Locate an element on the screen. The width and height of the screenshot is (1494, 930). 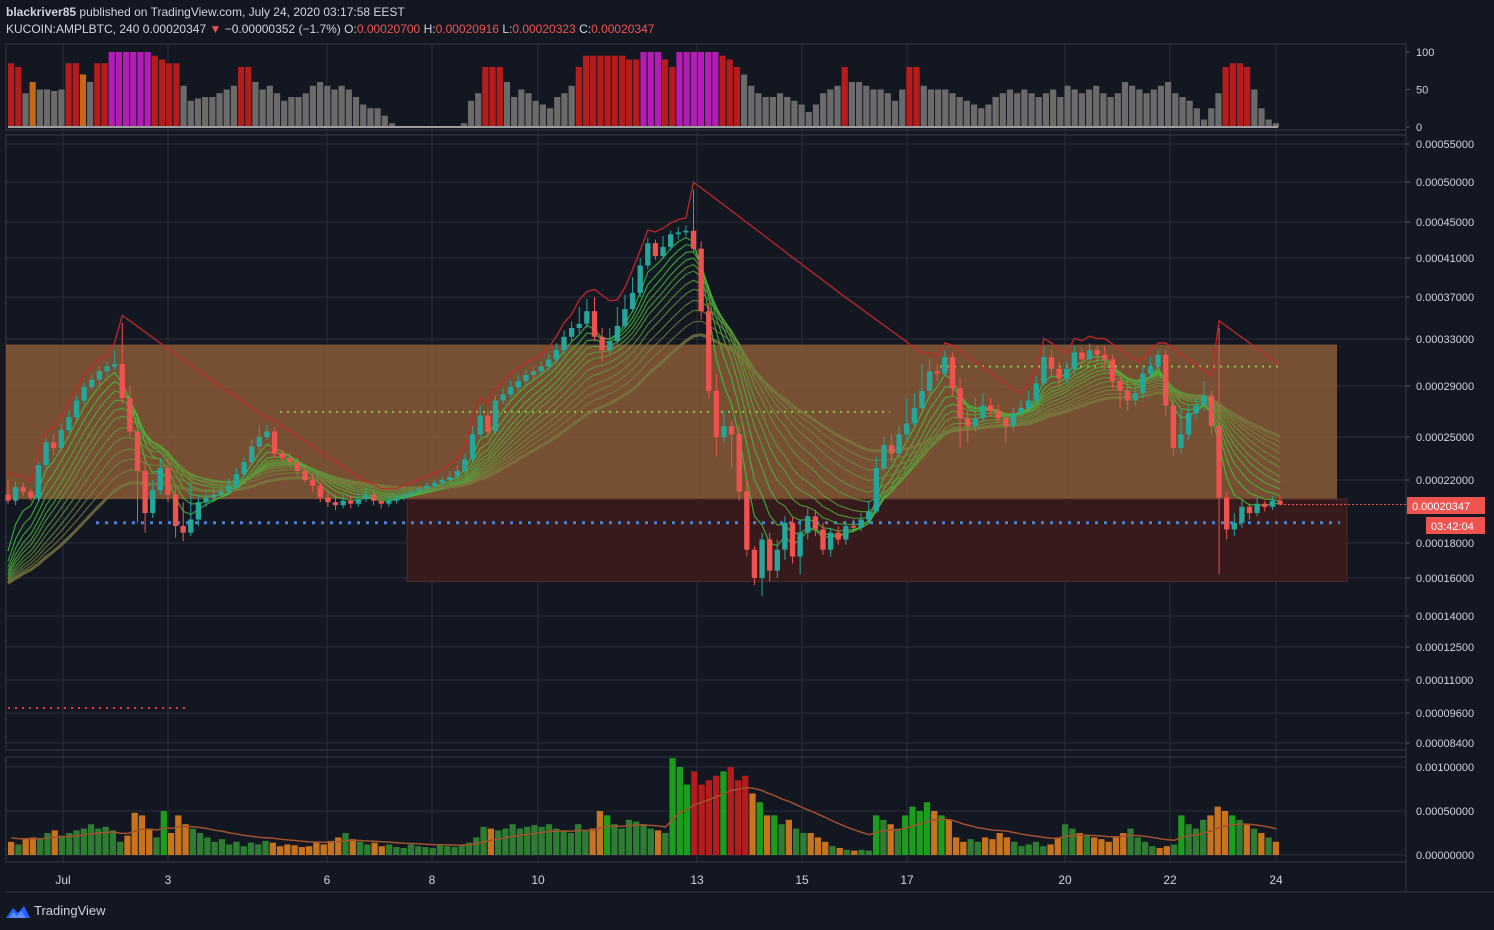
low-label: L: is located at coordinates (507, 29).